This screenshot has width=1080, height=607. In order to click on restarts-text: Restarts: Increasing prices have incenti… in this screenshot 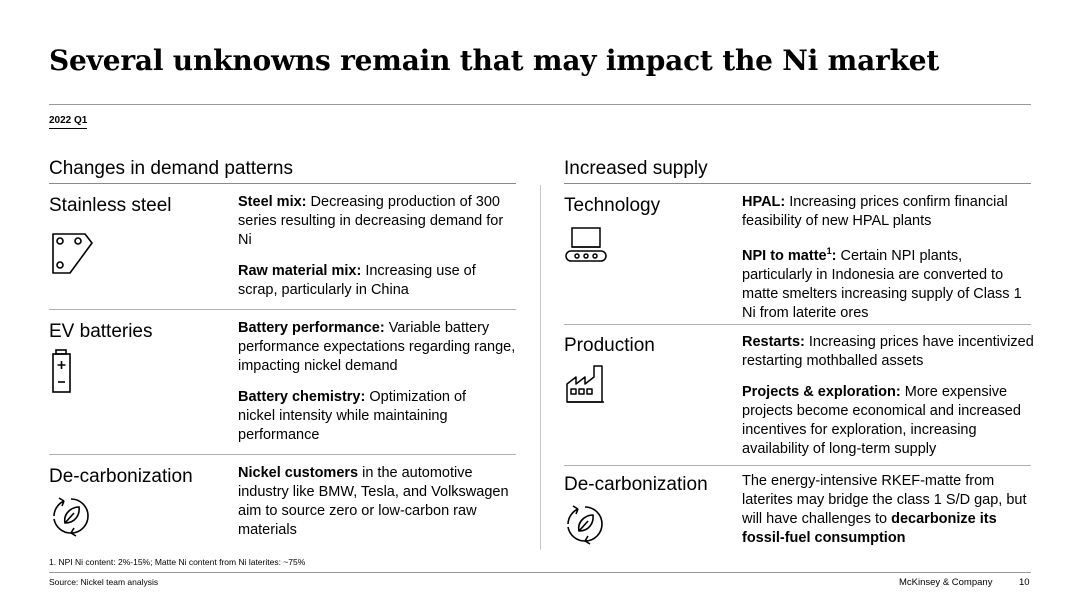, I will do `click(888, 351)`.